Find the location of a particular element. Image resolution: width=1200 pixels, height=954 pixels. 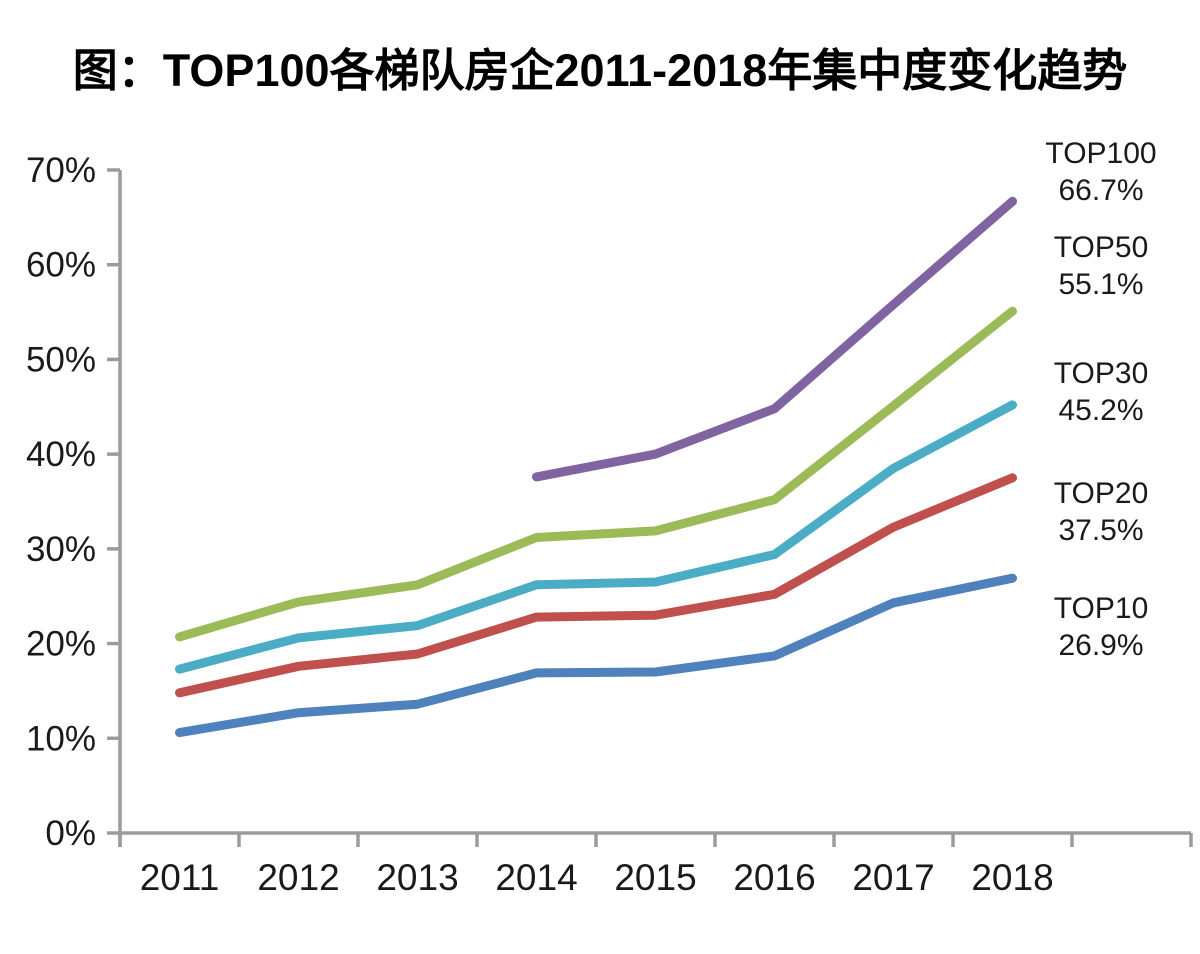

chart-title: 图：TOP100各梯队房企2011-2018年集中度变化趋势 is located at coordinates (600, 70).